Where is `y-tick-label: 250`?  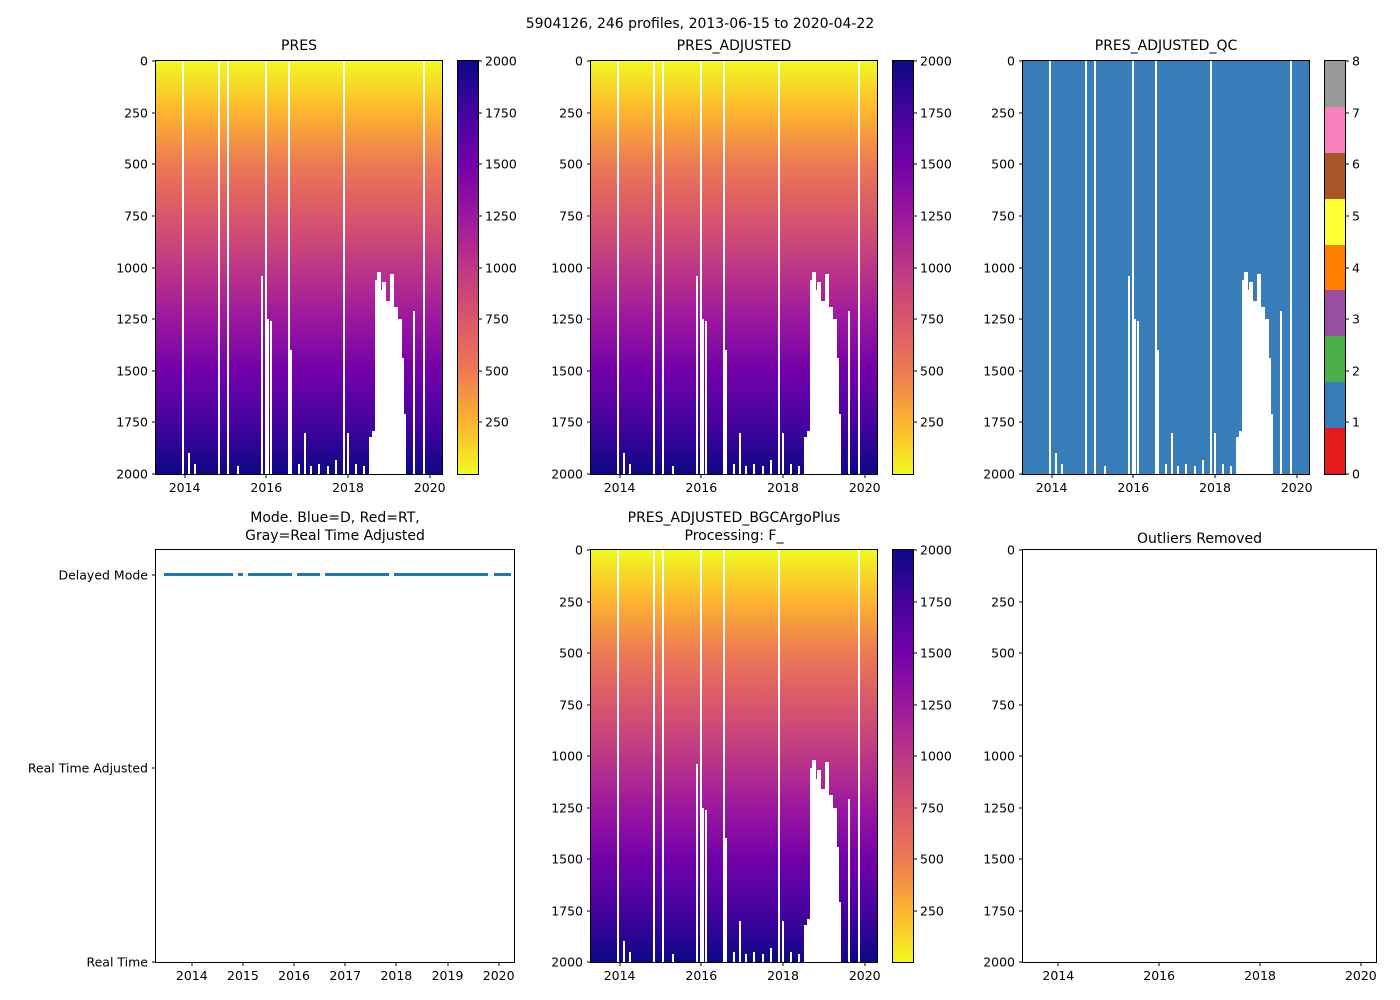 y-tick-label: 250 is located at coordinates (1003, 601).